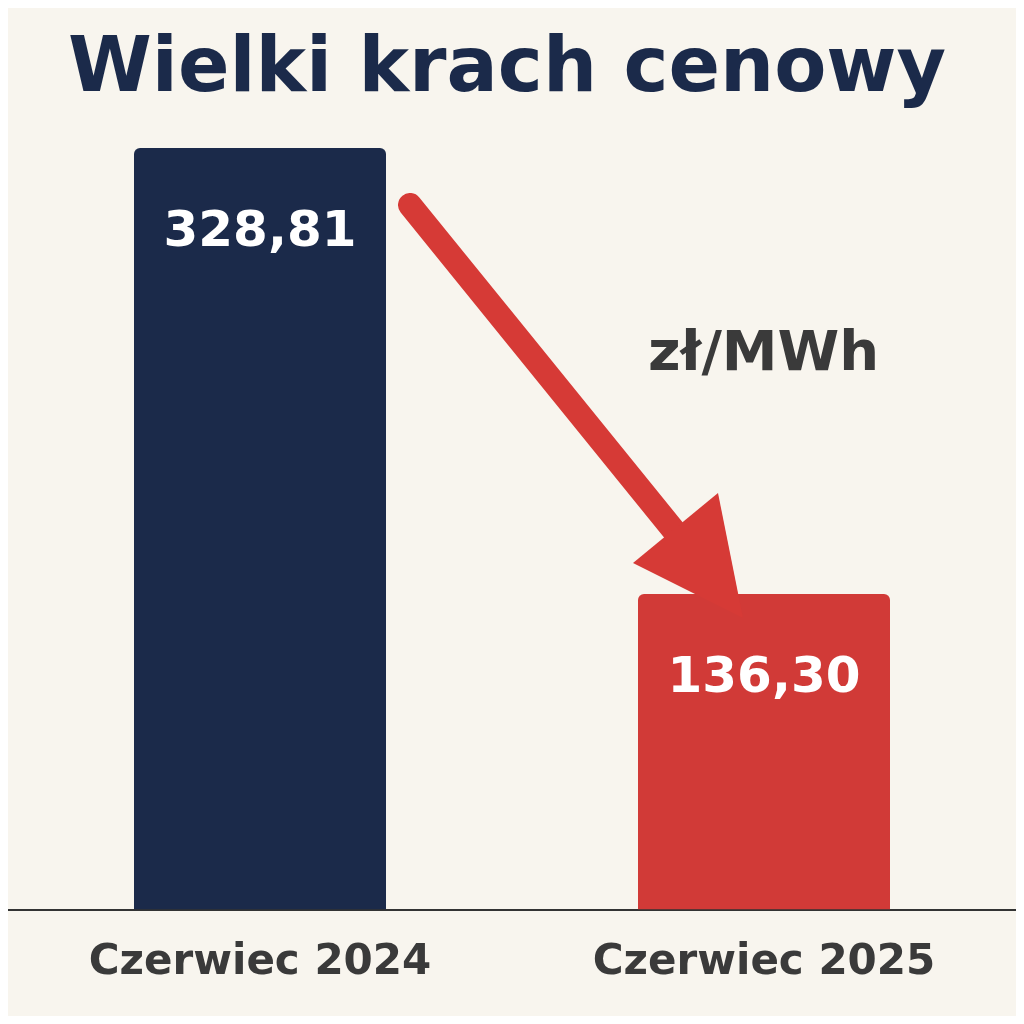 Image resolution: width=1024 pixels, height=1024 pixels. Describe the element at coordinates (260, 228) in the screenshot. I see `data-label: 328,81` at that location.